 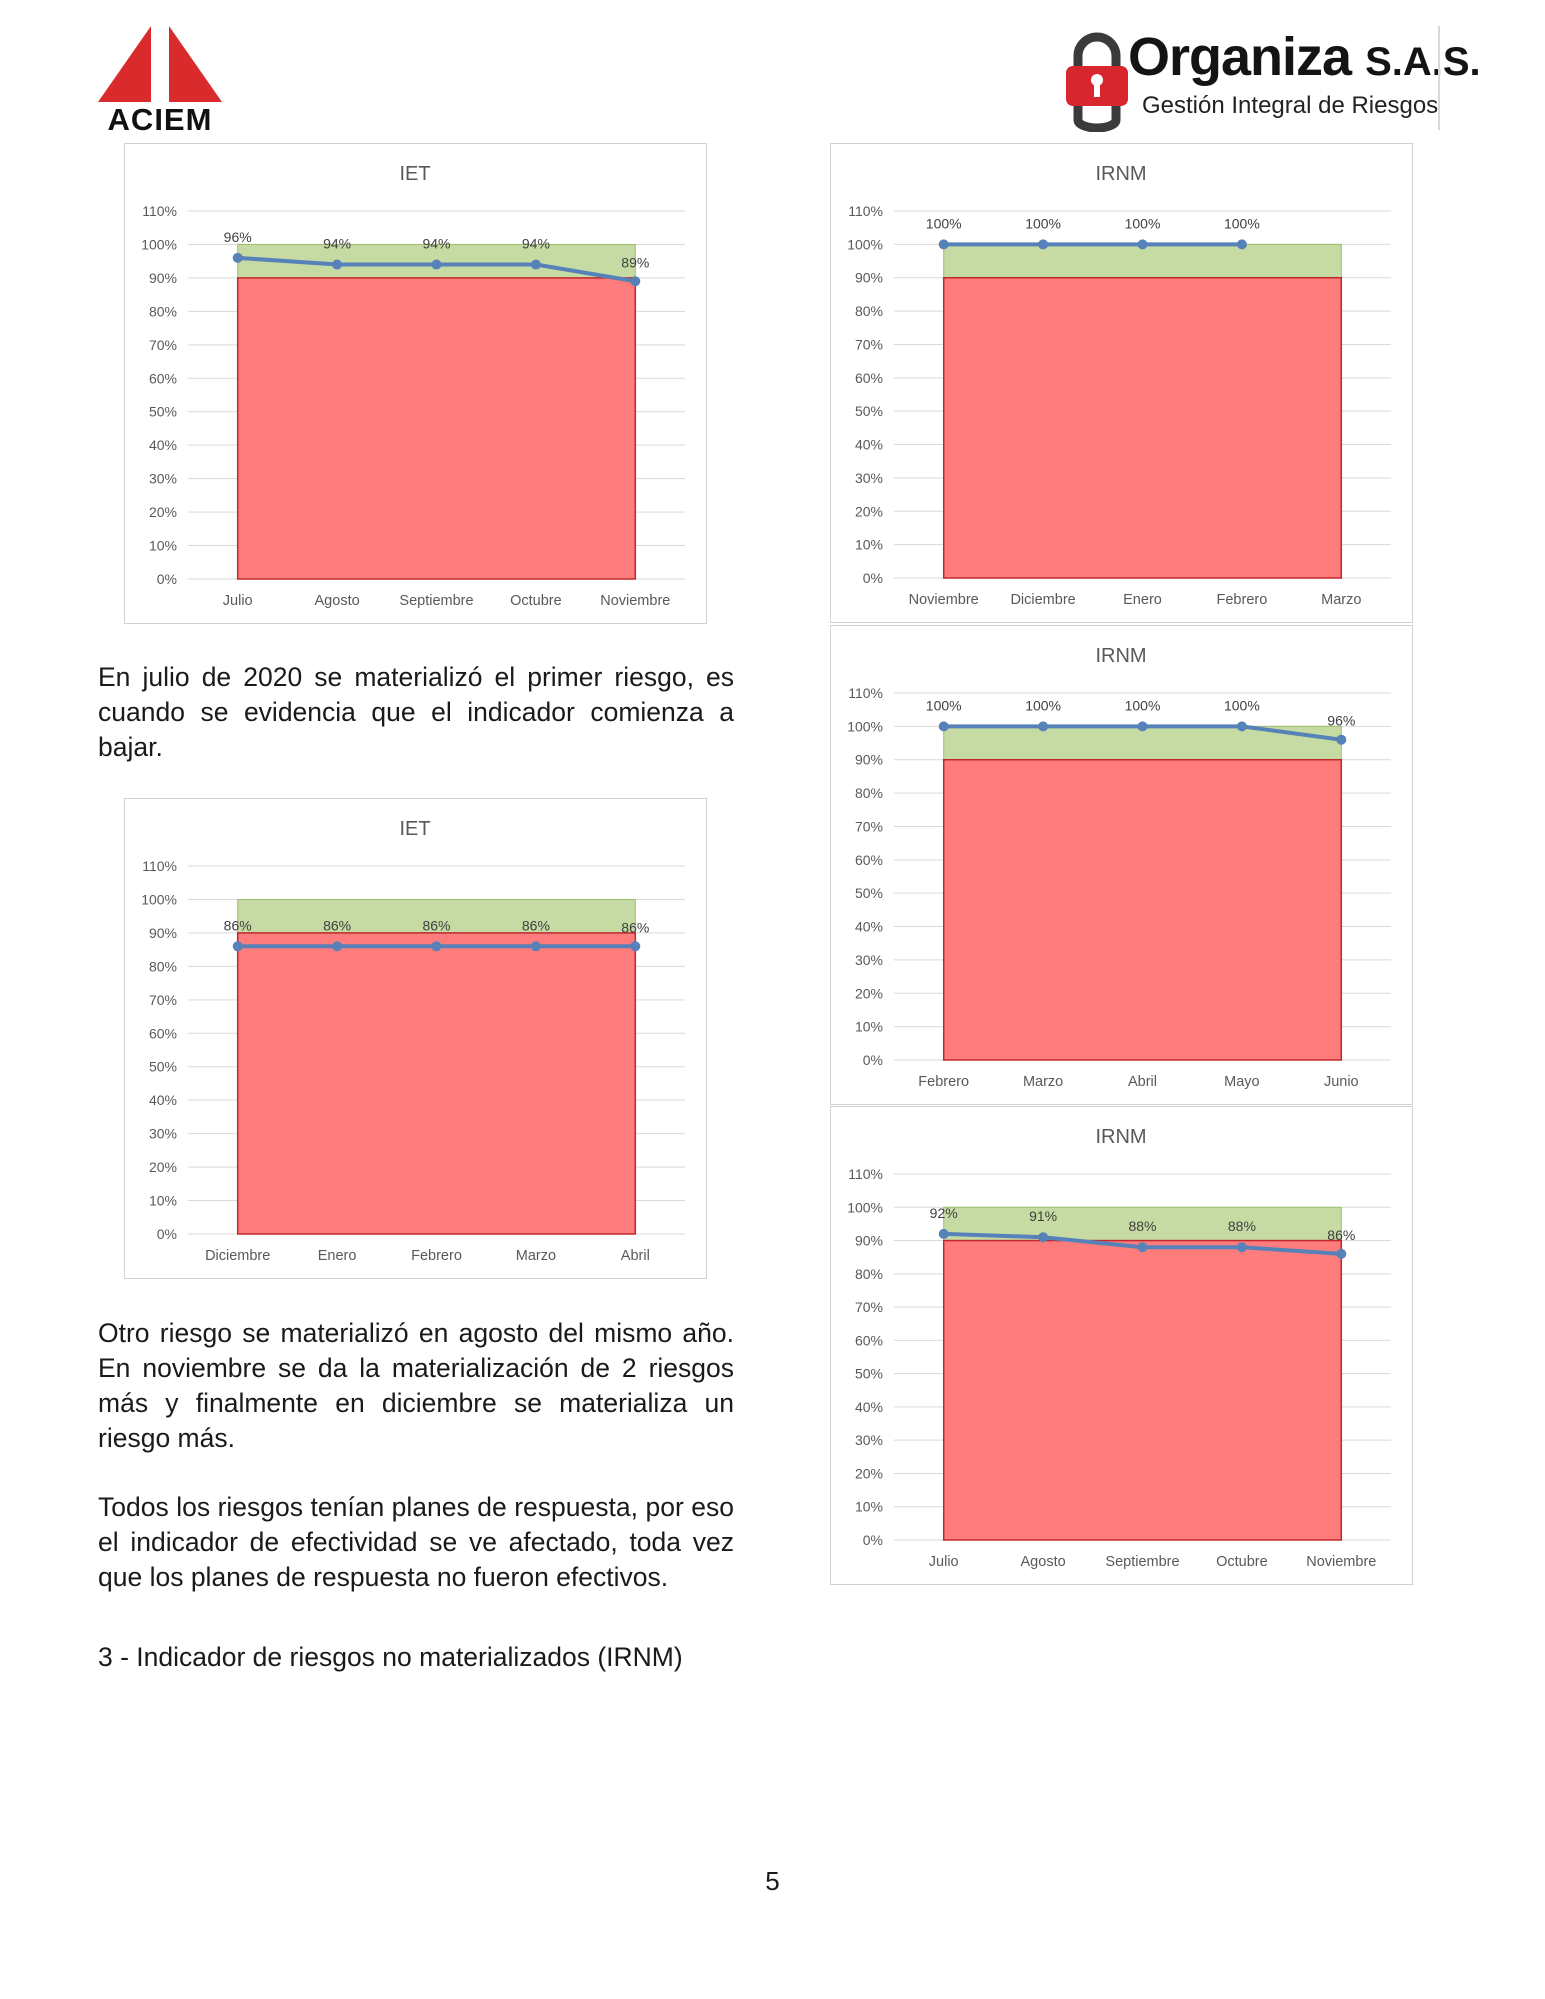 I want to click on x-tick-label: Noviembre, so click(x=944, y=600).